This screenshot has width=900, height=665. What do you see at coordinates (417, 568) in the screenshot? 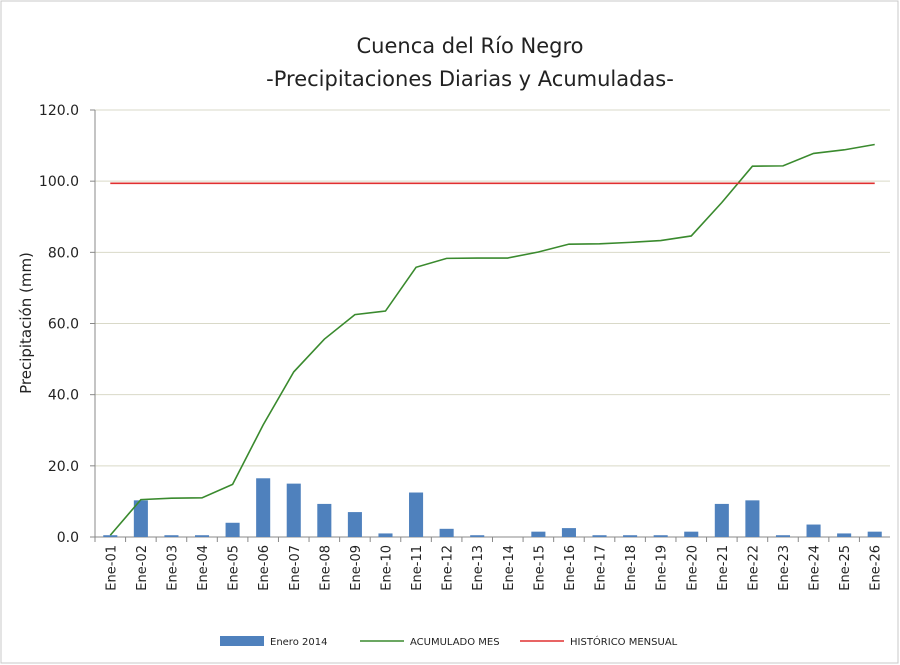
I see `x-tick-label: Ene-11` at bounding box center [417, 568].